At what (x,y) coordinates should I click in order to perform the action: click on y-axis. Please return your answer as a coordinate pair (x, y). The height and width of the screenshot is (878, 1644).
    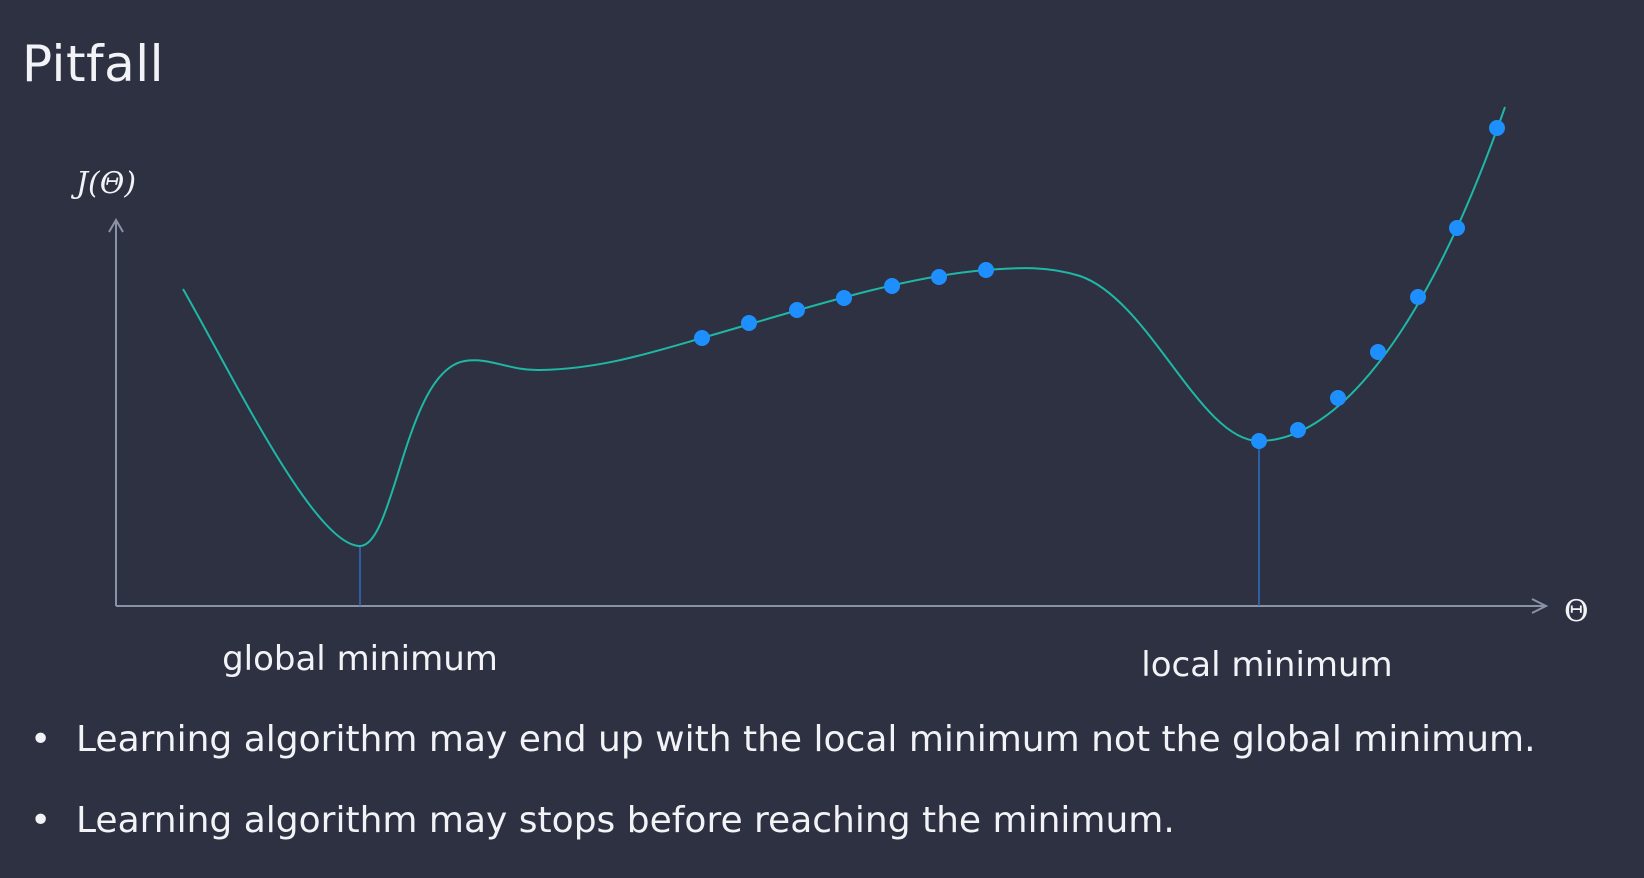
    Looking at the image, I should click on (116, 412).